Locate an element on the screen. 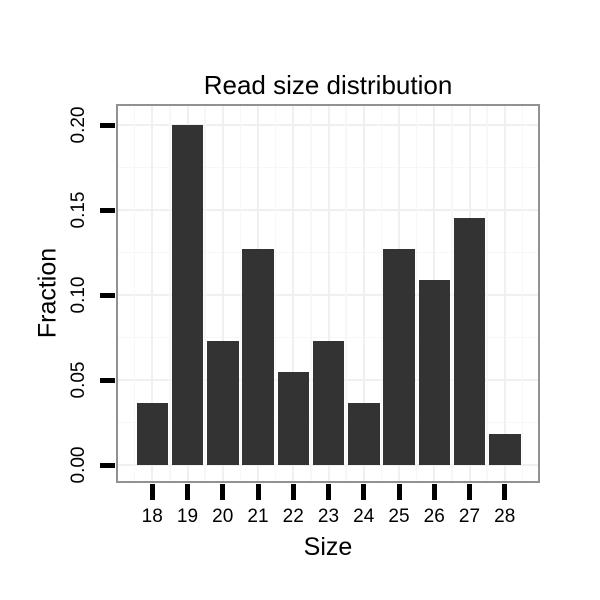  x-axis-tick-label: 18 is located at coordinates (152, 516).